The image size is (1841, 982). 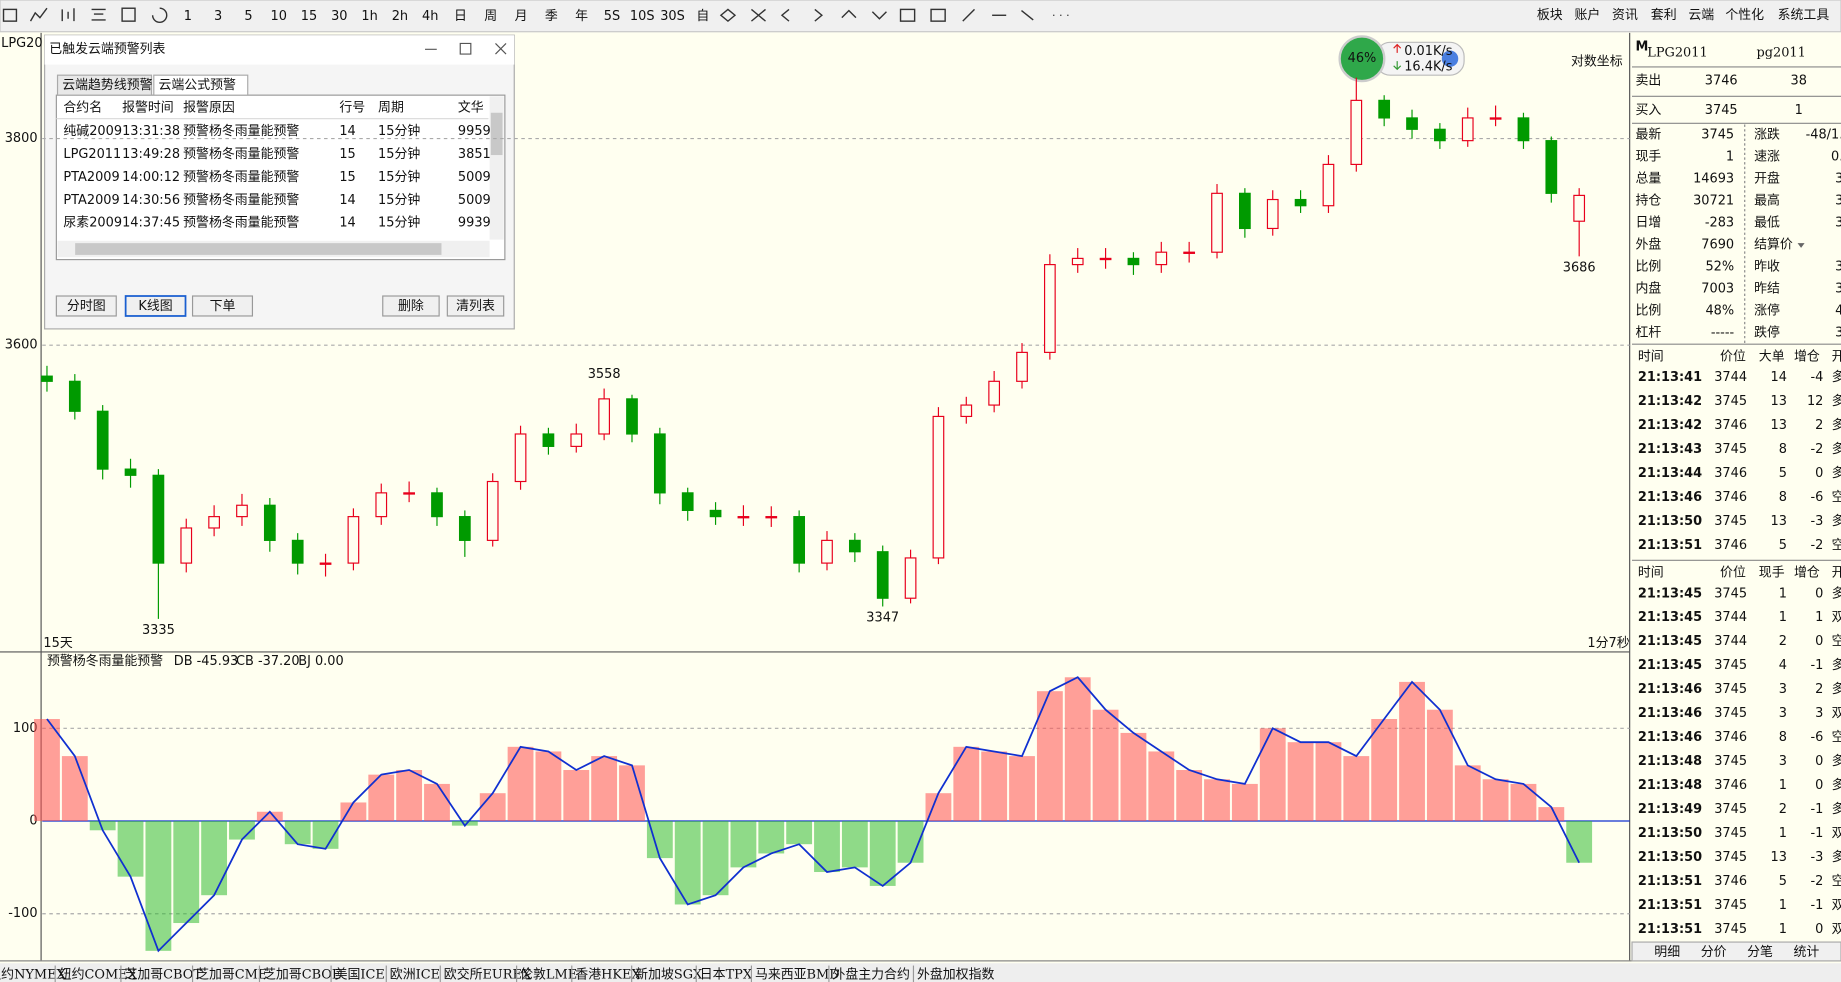 I want to click on button-label: K线图, so click(x=155, y=306).